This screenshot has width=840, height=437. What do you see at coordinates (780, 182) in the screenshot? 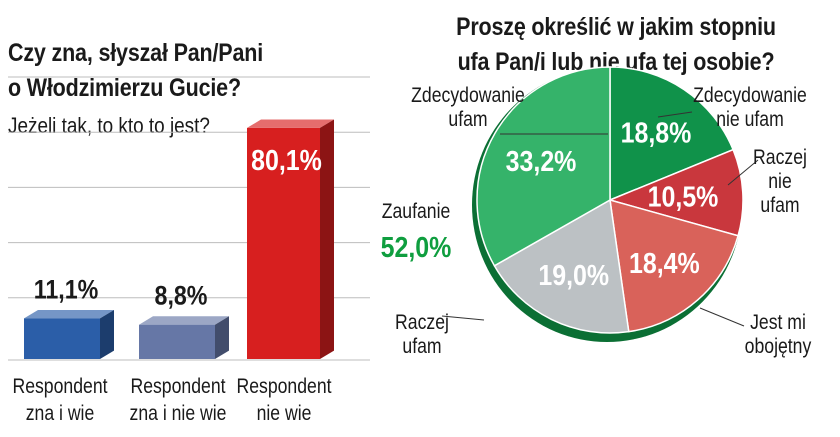
I see `slice-category-label: nie` at bounding box center [780, 182].